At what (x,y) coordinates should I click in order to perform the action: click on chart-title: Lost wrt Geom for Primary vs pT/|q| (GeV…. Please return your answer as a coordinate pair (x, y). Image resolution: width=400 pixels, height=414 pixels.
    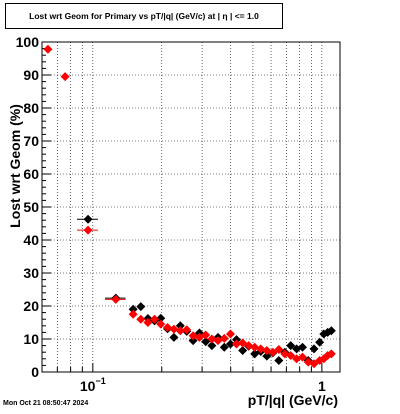
    Looking at the image, I should click on (144, 16).